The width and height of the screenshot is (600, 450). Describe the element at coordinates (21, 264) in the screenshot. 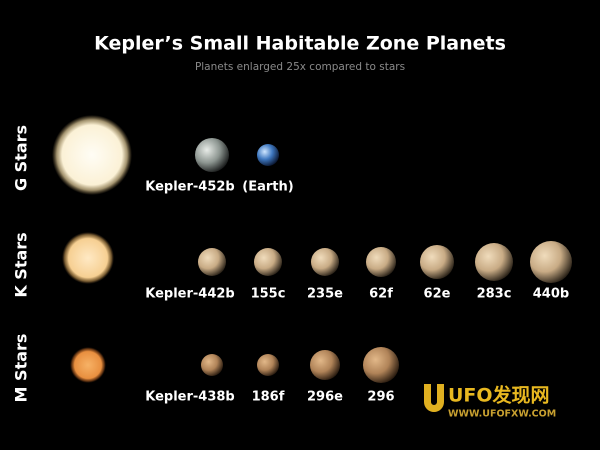

I see `row-label: K Stars` at that location.